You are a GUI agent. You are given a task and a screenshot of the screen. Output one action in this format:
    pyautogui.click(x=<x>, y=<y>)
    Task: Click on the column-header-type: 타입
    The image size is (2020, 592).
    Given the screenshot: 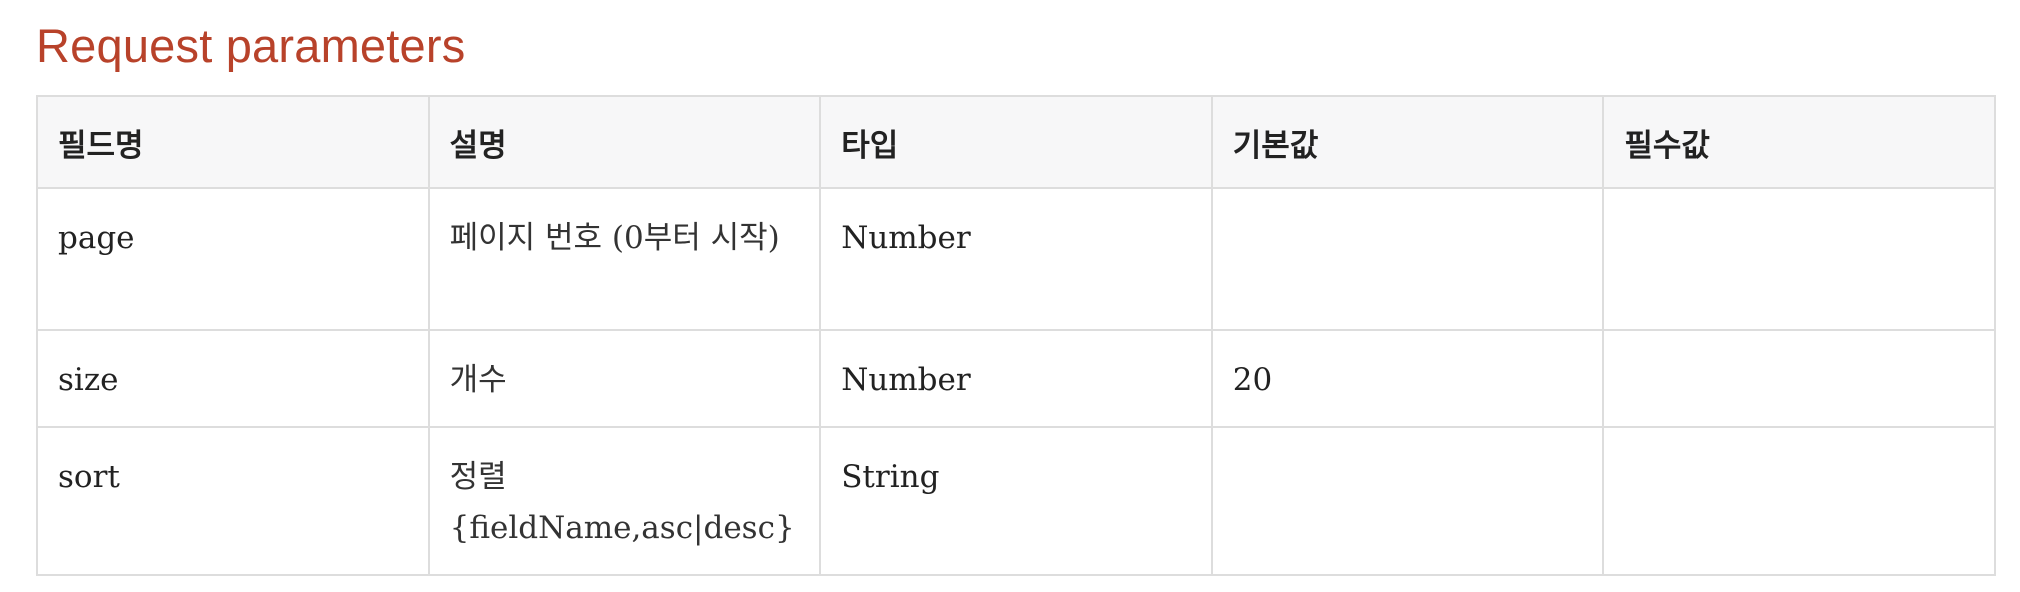 What is the action you would take?
    pyautogui.click(x=1016, y=142)
    